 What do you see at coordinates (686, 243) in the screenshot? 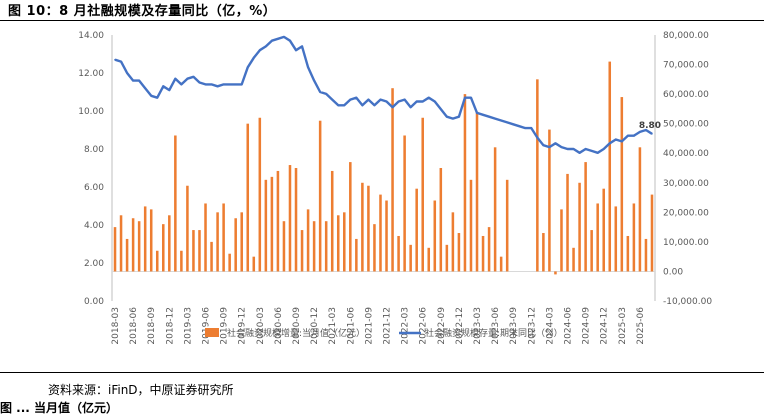
I see `right-axis-tick-label: 10,000.00` at bounding box center [686, 243].